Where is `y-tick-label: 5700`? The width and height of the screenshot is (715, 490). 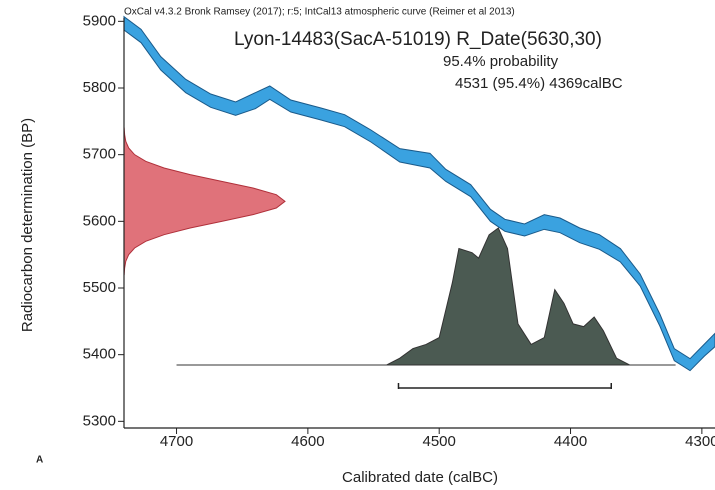
y-tick-label: 5700 is located at coordinates (99, 154).